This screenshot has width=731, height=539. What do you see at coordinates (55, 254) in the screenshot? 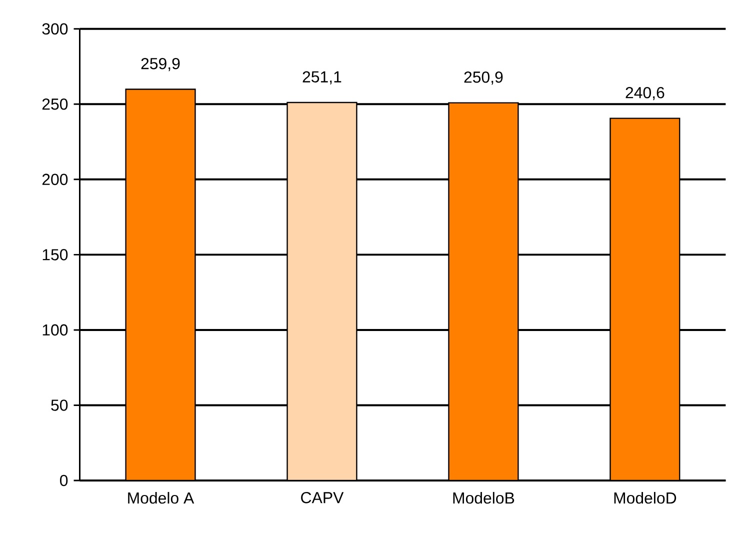
I see `y-tick-label: 150` at bounding box center [55, 254].